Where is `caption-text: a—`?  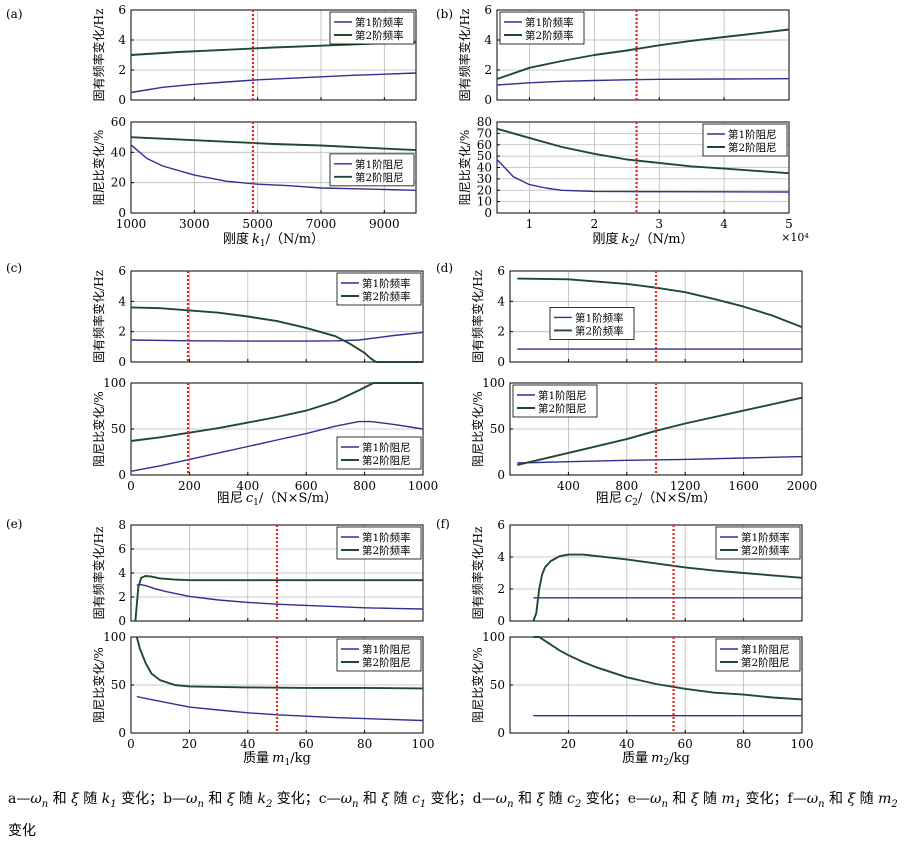 caption-text: a— is located at coordinates (19, 799).